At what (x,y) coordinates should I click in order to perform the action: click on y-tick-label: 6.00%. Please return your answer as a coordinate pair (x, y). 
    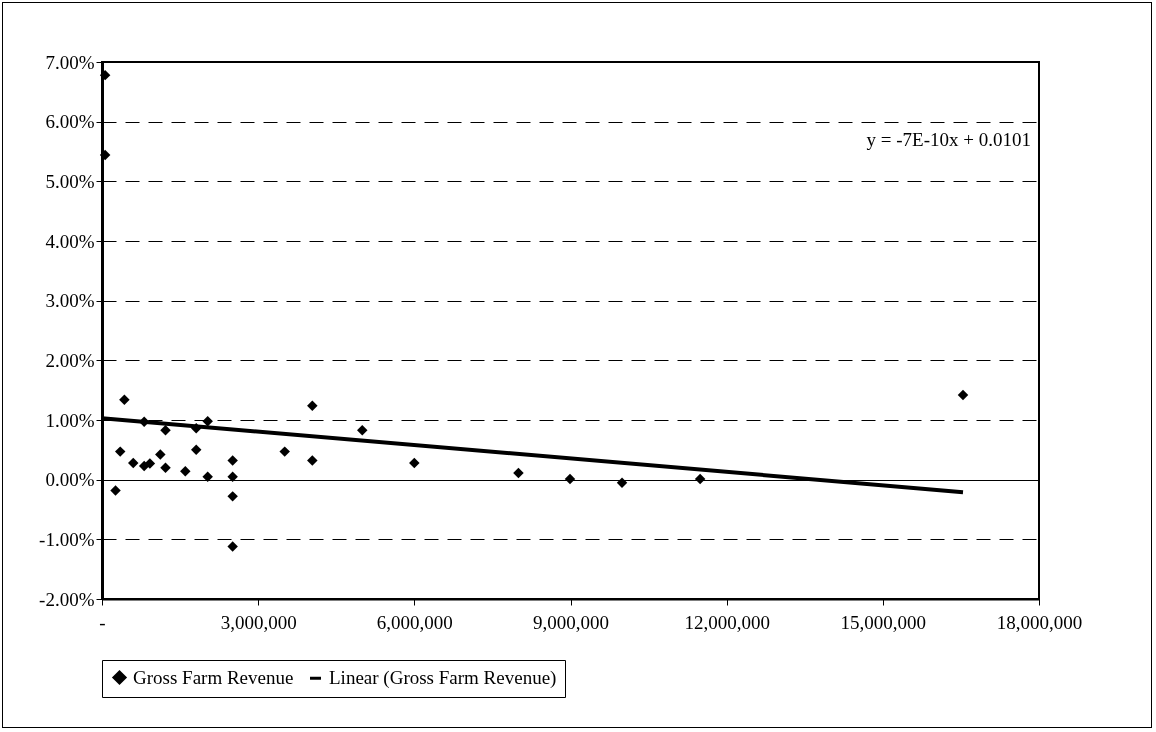
    Looking at the image, I should click on (70, 122).